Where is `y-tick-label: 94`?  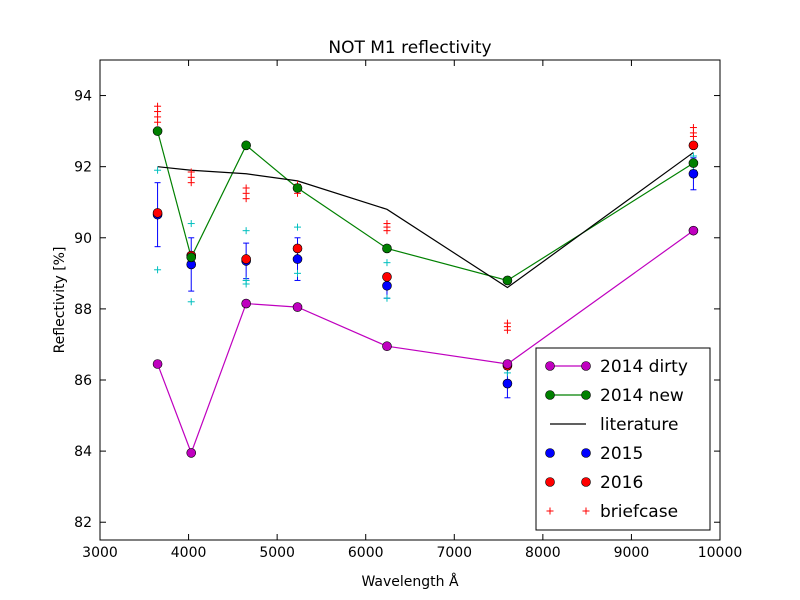 y-tick-label: 94 is located at coordinates (83, 97).